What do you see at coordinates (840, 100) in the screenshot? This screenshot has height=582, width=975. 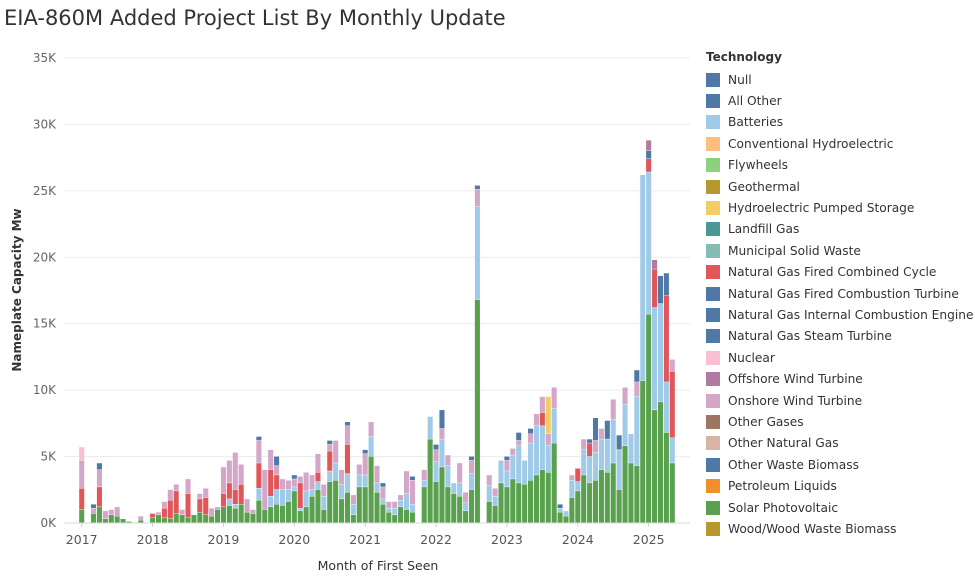 I see `legend-item: All Other` at bounding box center [840, 100].